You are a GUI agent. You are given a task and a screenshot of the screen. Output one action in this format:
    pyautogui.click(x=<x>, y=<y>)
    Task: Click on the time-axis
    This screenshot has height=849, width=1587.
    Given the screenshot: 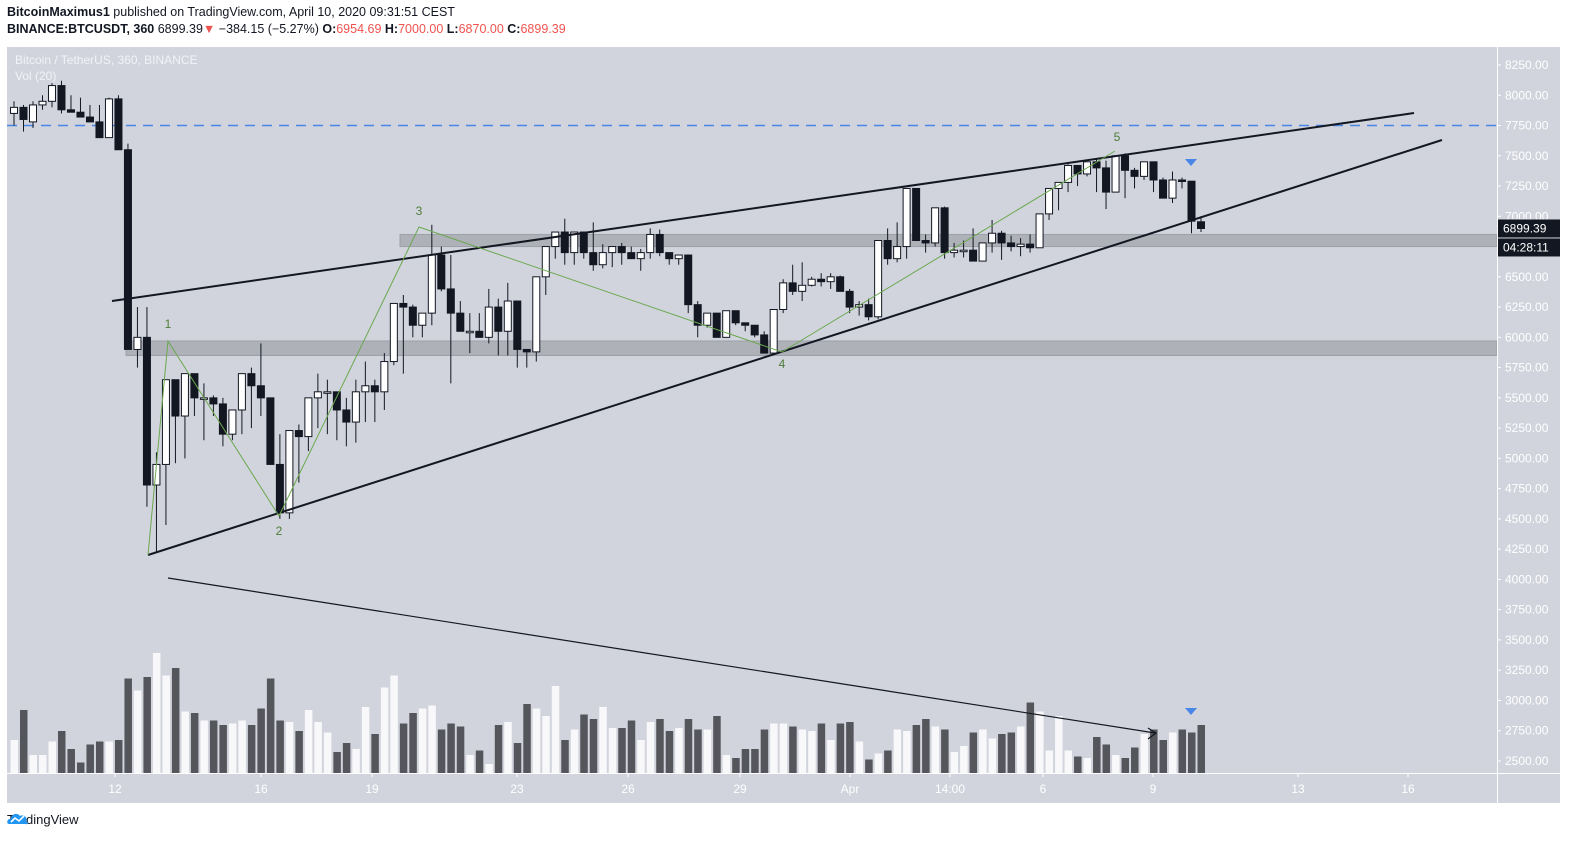 What is the action you would take?
    pyautogui.click(x=783, y=788)
    